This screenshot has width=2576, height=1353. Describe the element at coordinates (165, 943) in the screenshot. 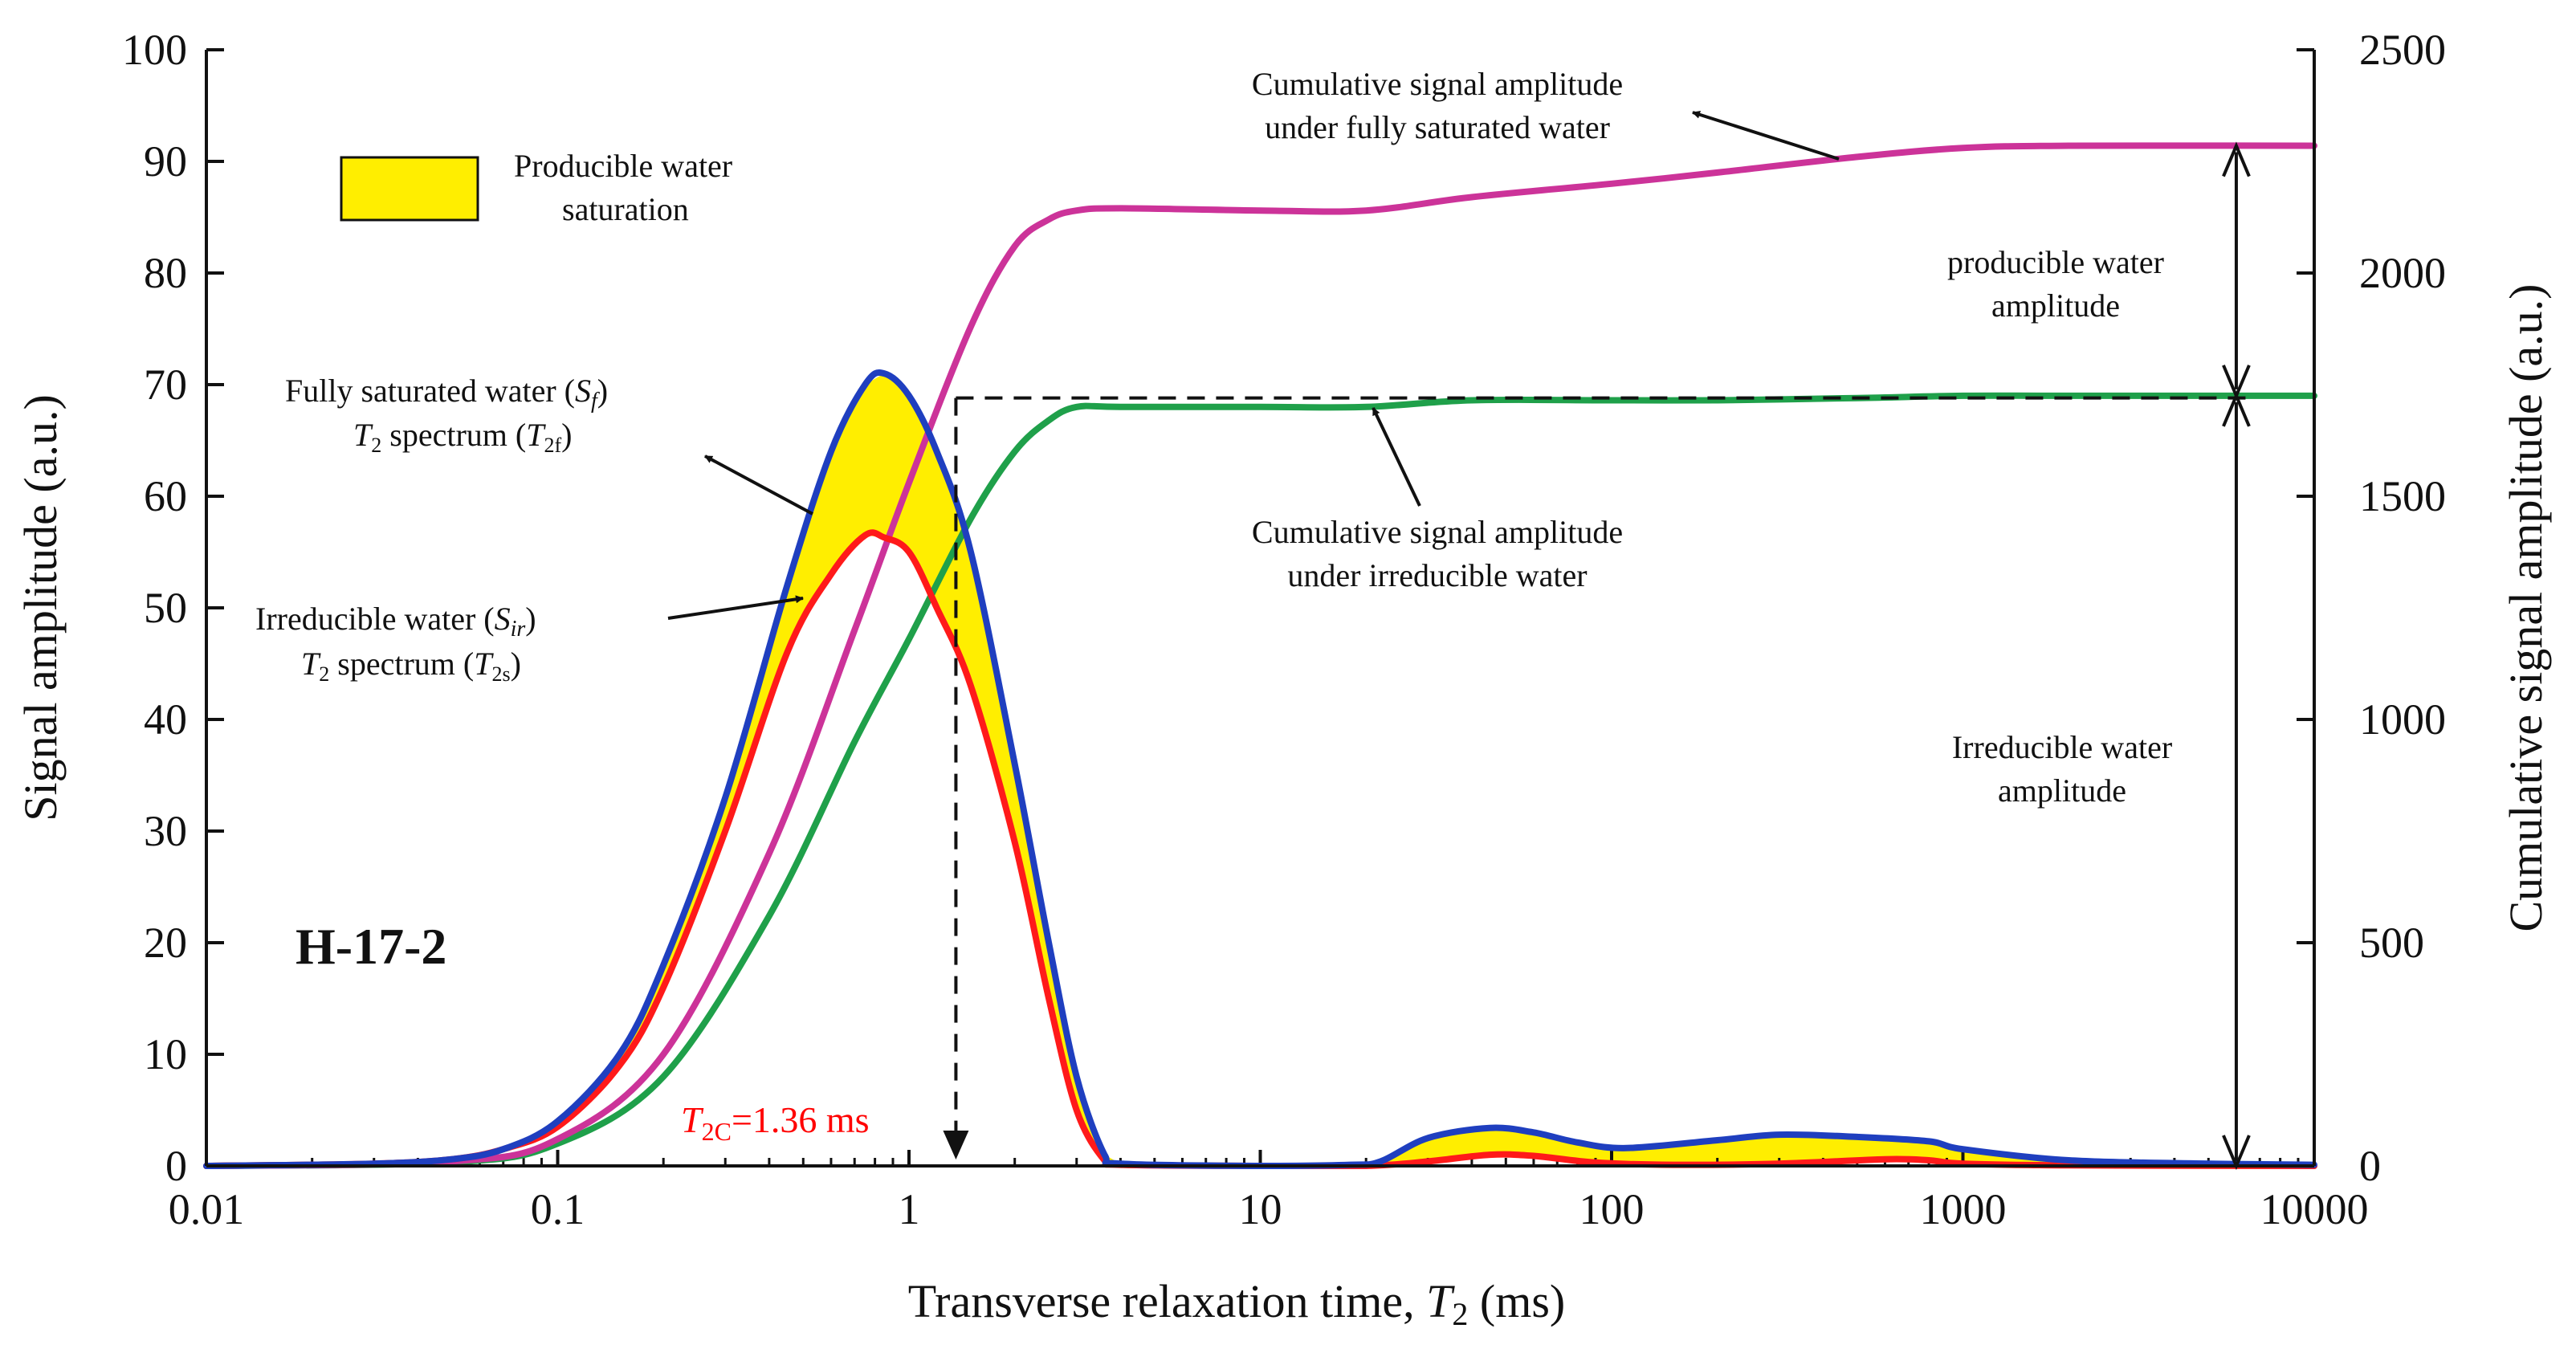

I see `left-y-tick-label-20: 20` at that location.